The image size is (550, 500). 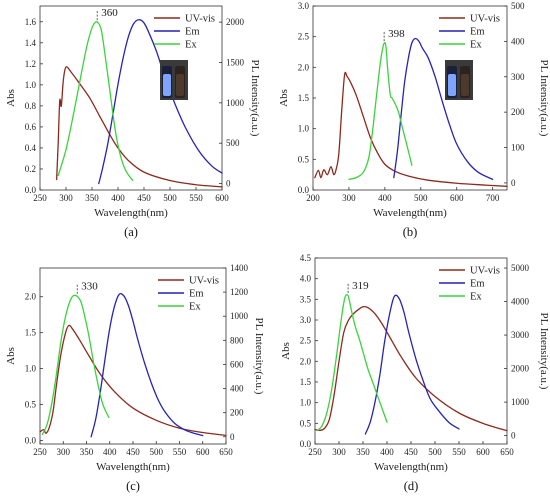 What do you see at coordinates (131, 232) in the screenshot?
I see `panel-label: (a)` at bounding box center [131, 232].